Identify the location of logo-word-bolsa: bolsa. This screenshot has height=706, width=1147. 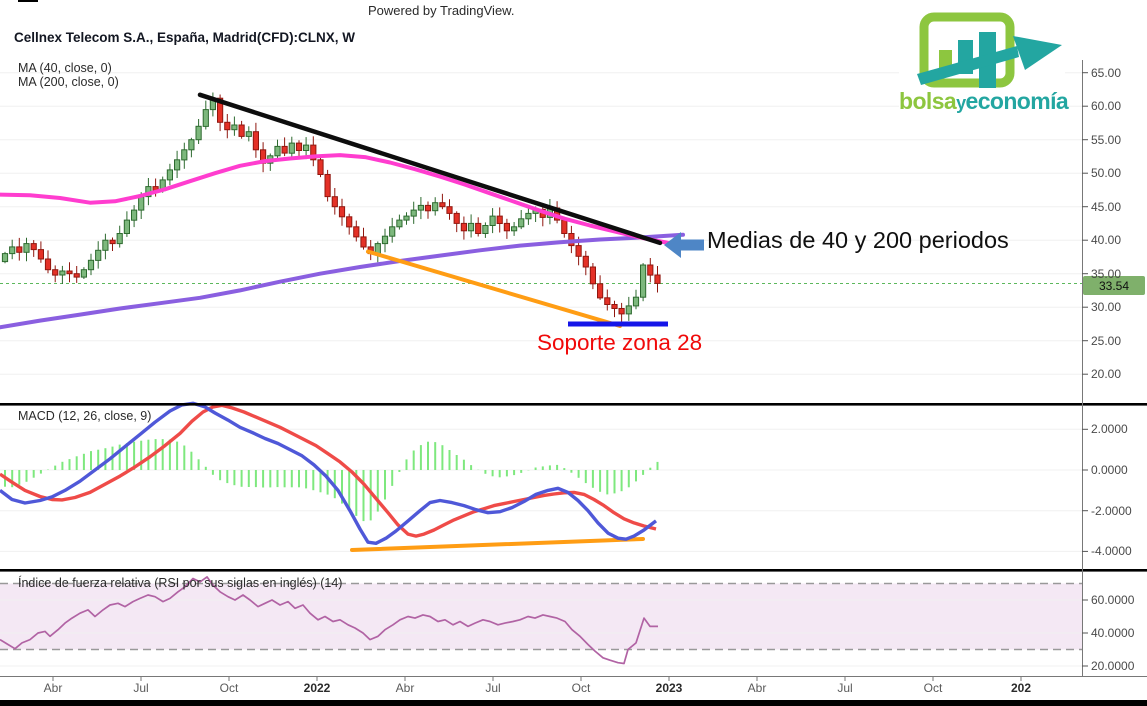
(928, 101).